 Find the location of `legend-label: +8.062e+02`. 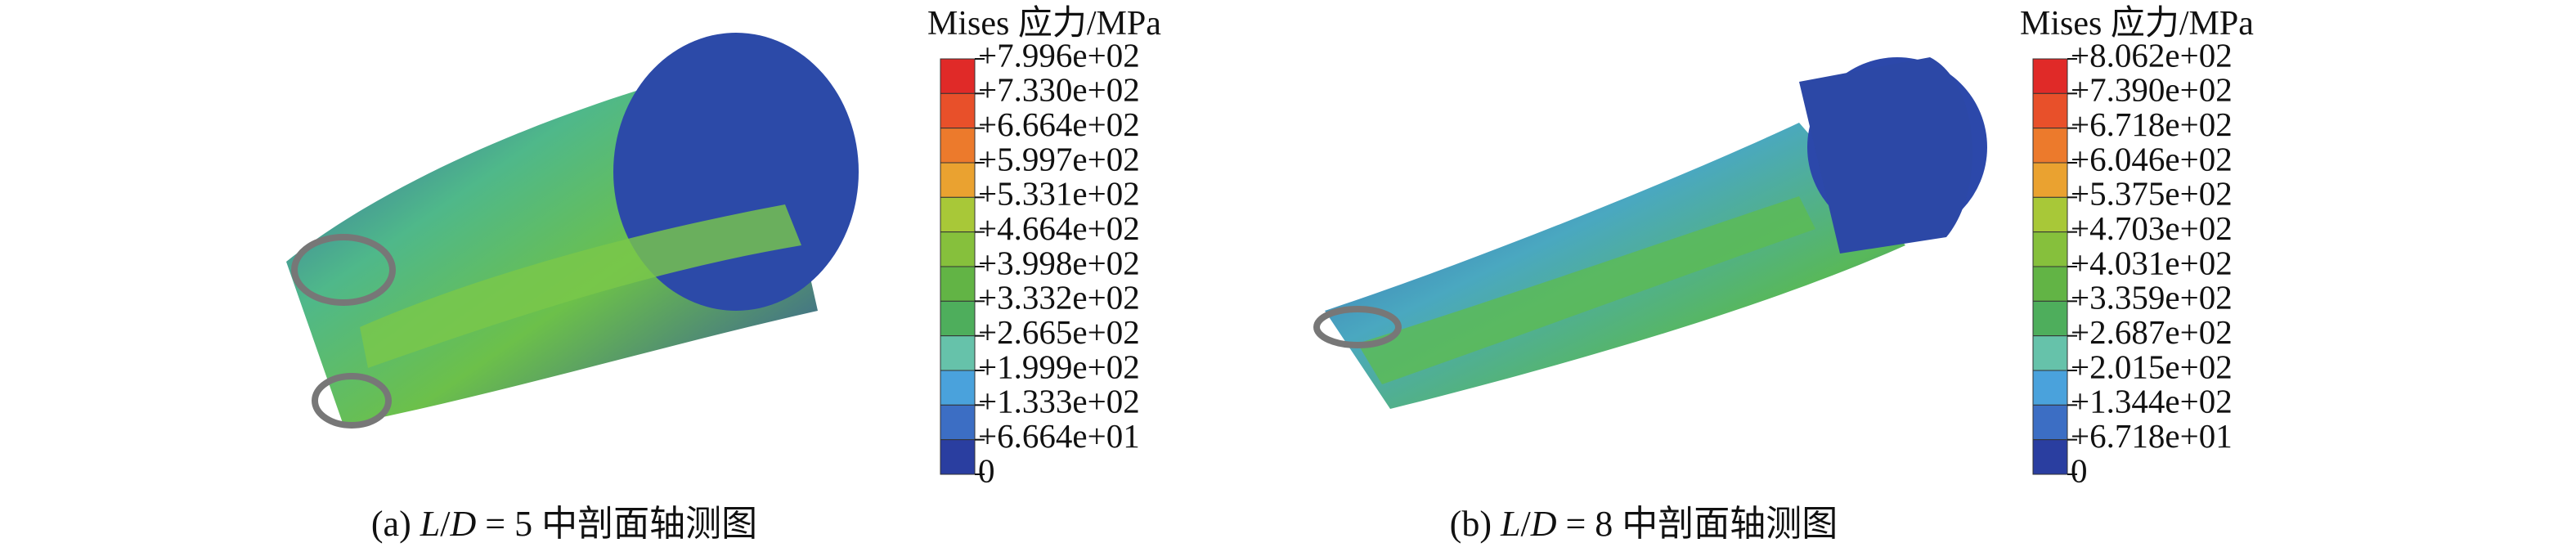

legend-label: +8.062e+02 is located at coordinates (2152, 55).